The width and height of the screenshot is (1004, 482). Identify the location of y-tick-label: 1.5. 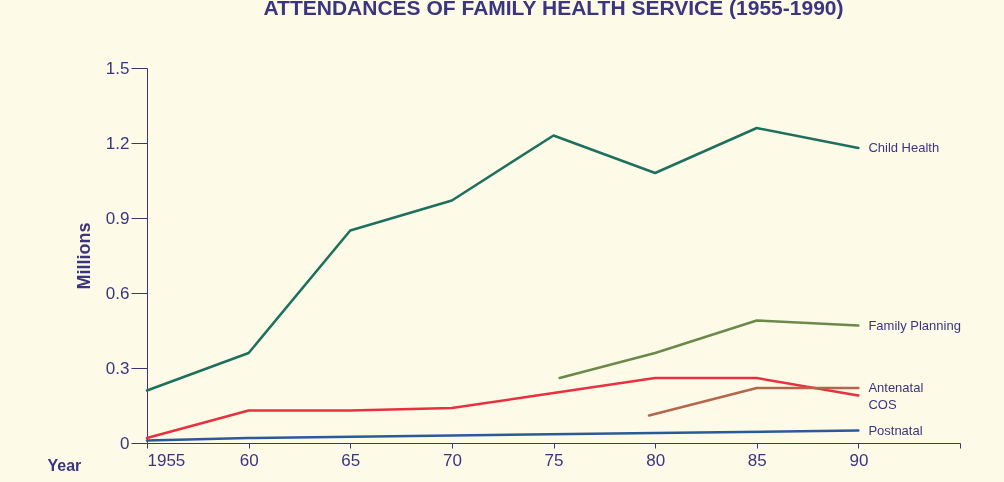
(117, 68).